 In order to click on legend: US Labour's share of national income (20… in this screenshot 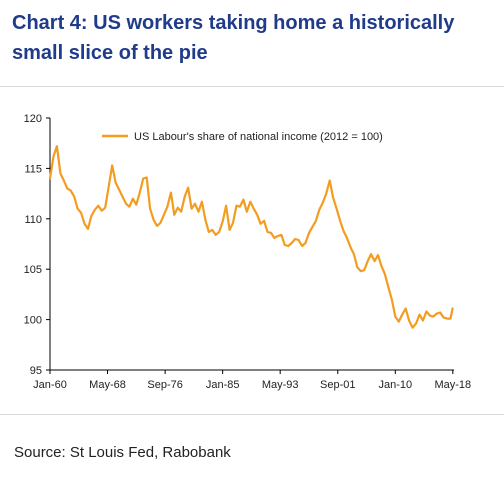, I will do `click(242, 137)`.